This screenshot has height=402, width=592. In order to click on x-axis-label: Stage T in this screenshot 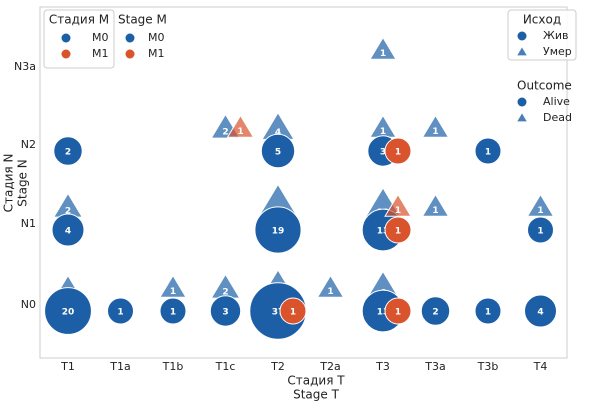, I will do `click(316, 395)`.